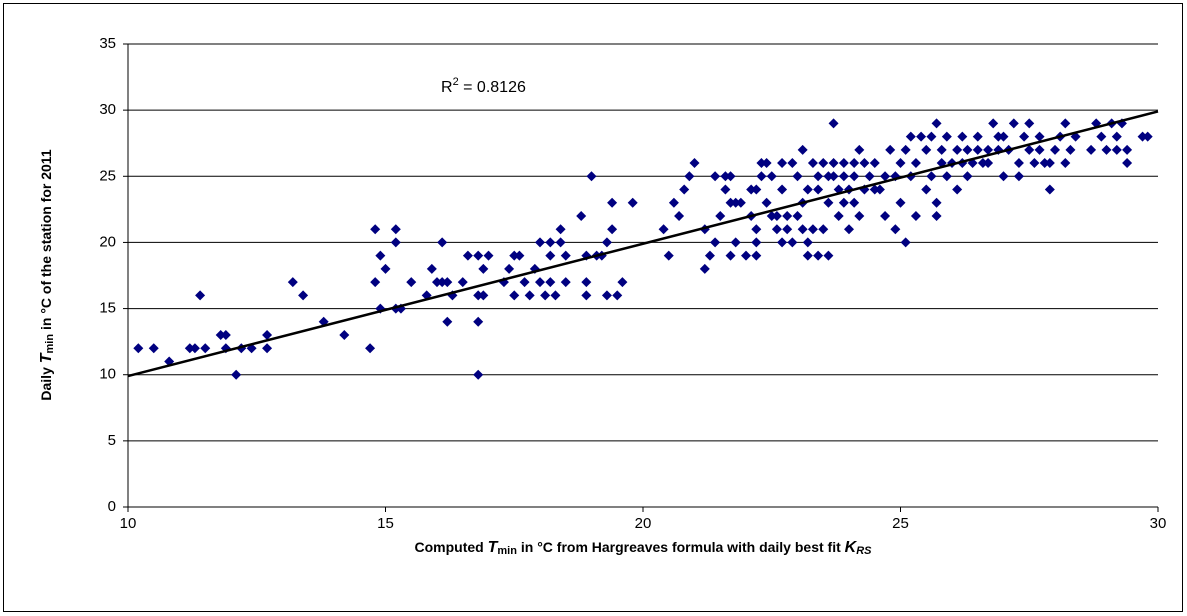 The width and height of the screenshot is (1187, 616). I want to click on y-label-part: min, so click(50, 344).